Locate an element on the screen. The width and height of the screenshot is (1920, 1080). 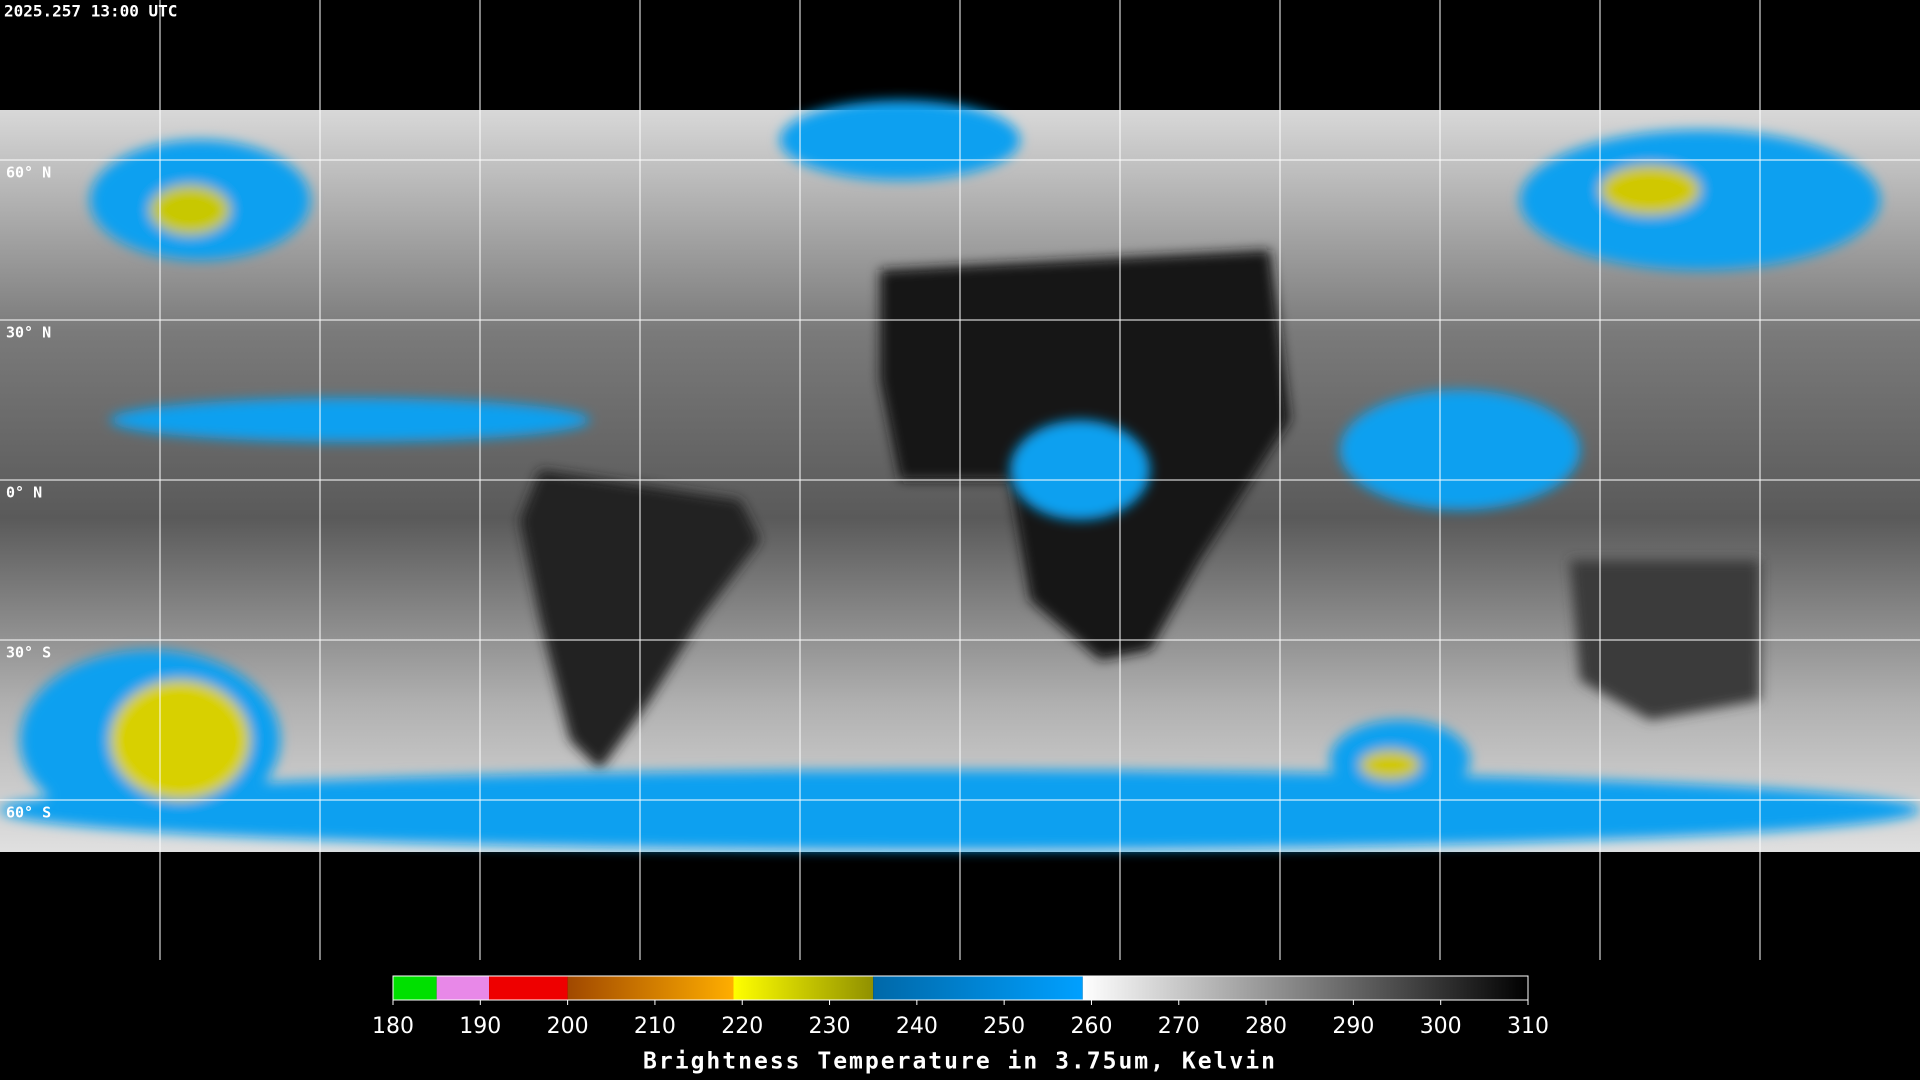
colorbar-tick-label: 190 is located at coordinates (480, 1026).